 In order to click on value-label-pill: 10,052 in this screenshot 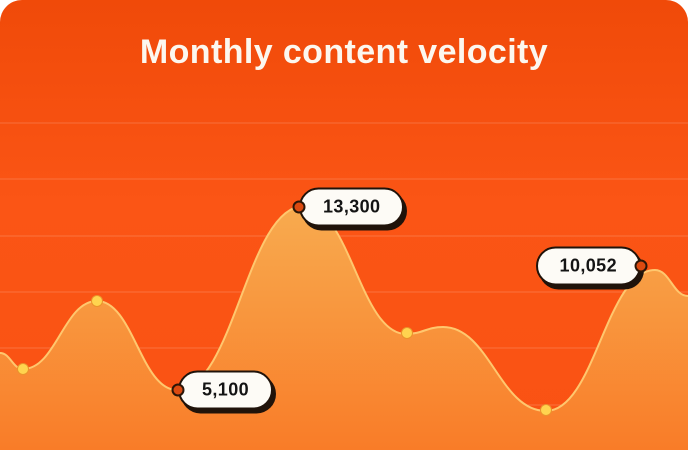, I will do `click(588, 266)`.